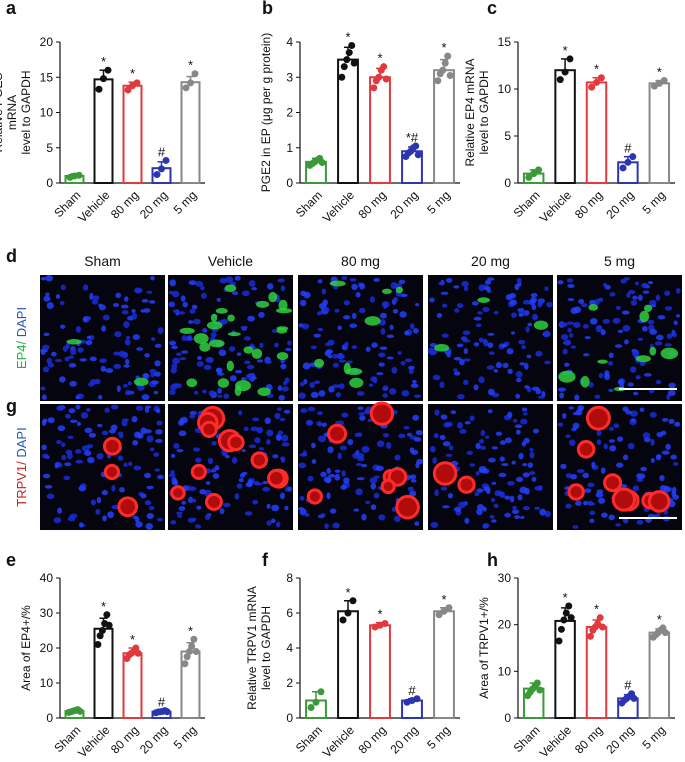 This screenshot has width=685, height=762. What do you see at coordinates (289, 113) in the screenshot?
I see `y-tick-label: 2` at bounding box center [289, 113].